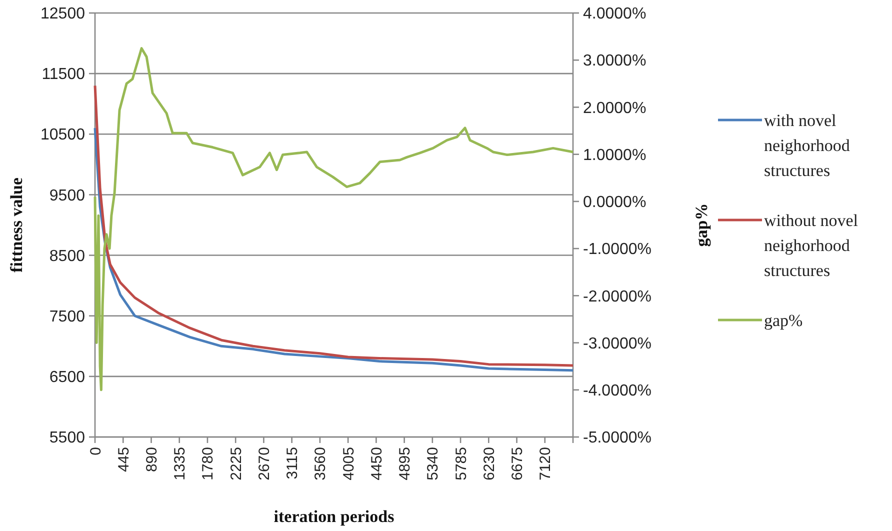  Describe the element at coordinates (614, 61) in the screenshot. I see `y2-tick-label: 3.0000%` at that location.